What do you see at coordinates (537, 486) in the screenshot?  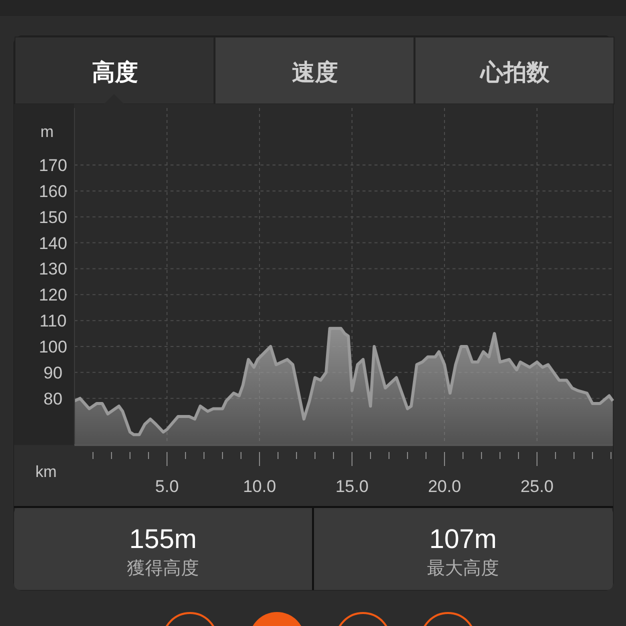 I see `x-tick-label: 25.0` at bounding box center [537, 486].